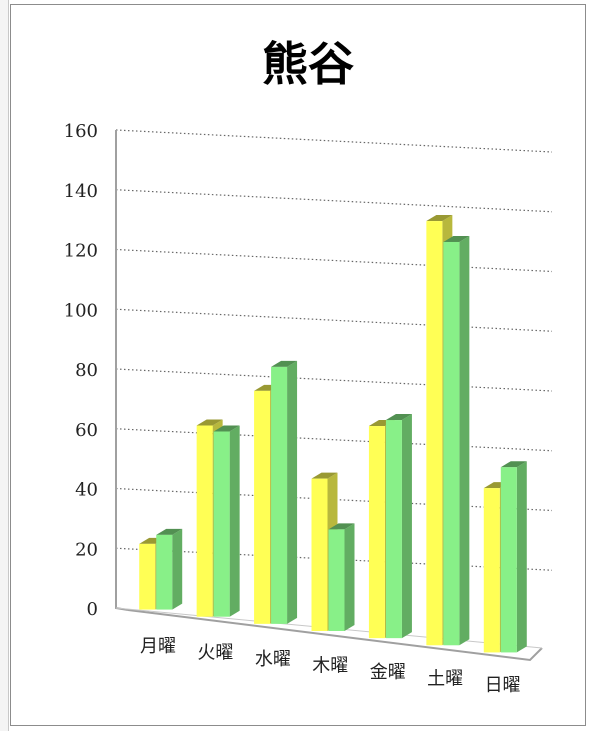  Describe the element at coordinates (86, 430) in the screenshot. I see `y-tick-label: 60` at that location.